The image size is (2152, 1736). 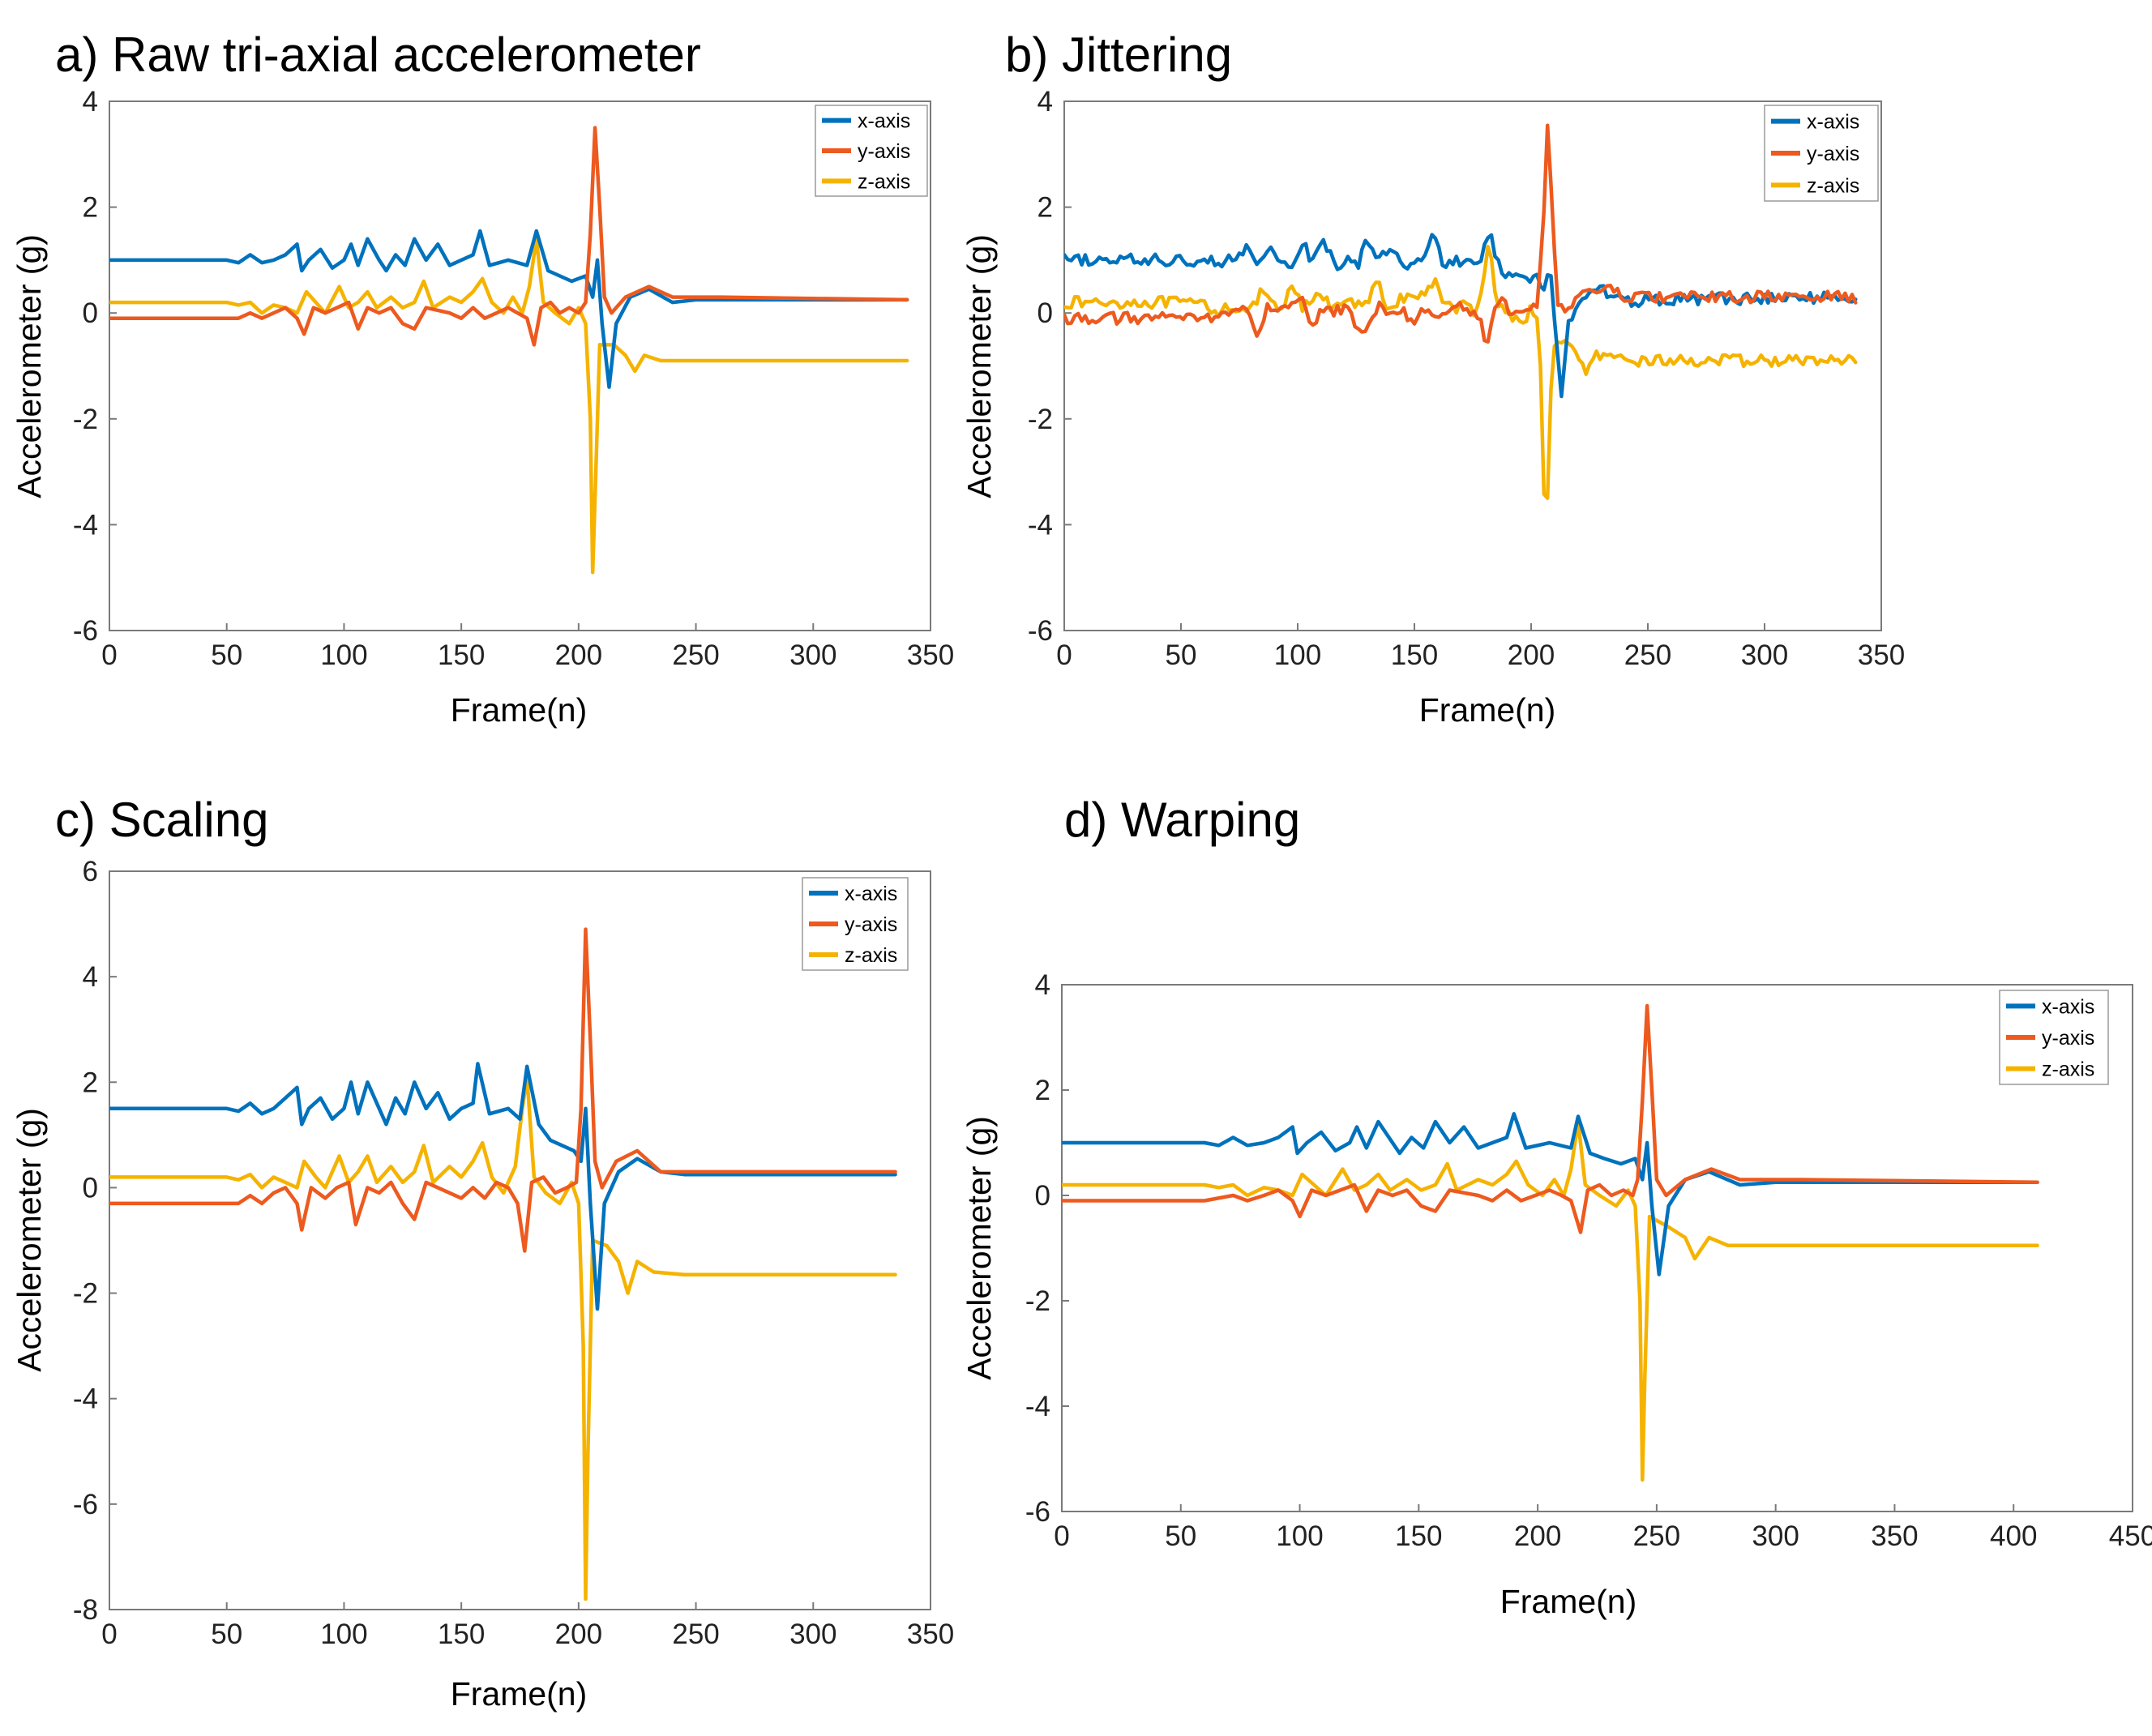 What do you see at coordinates (1118, 55) in the screenshot?
I see `chart-title: b) Jittering` at bounding box center [1118, 55].